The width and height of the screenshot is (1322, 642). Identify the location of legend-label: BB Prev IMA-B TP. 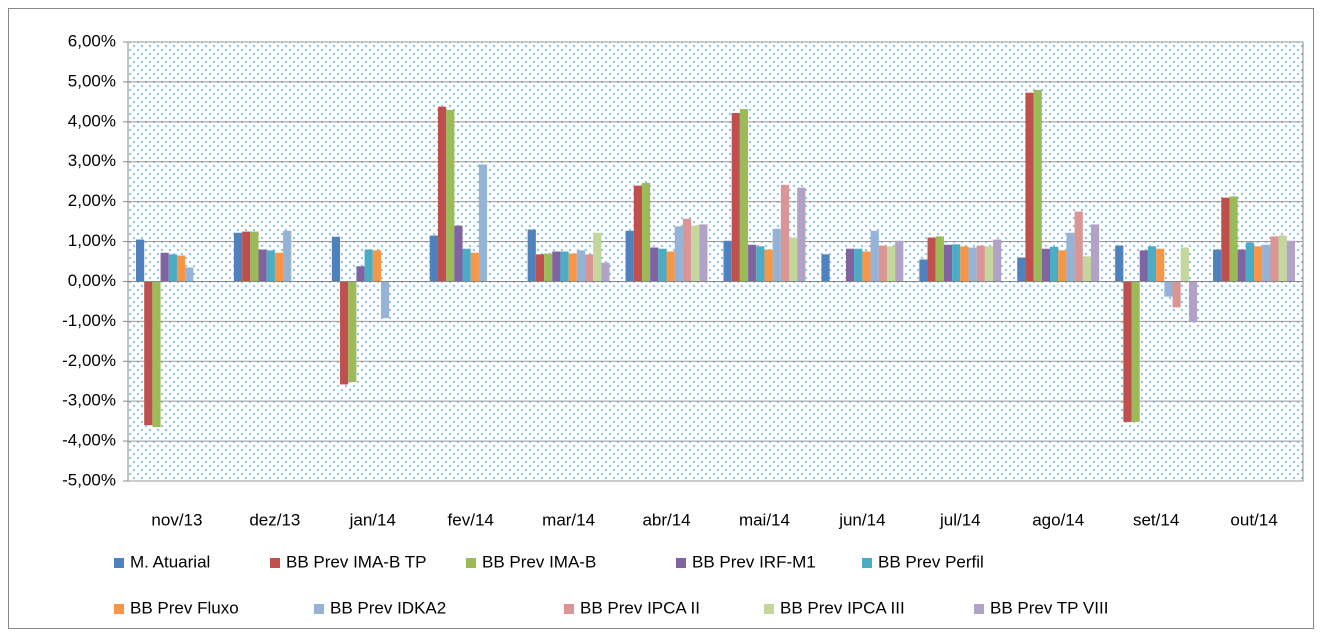
(356, 561).